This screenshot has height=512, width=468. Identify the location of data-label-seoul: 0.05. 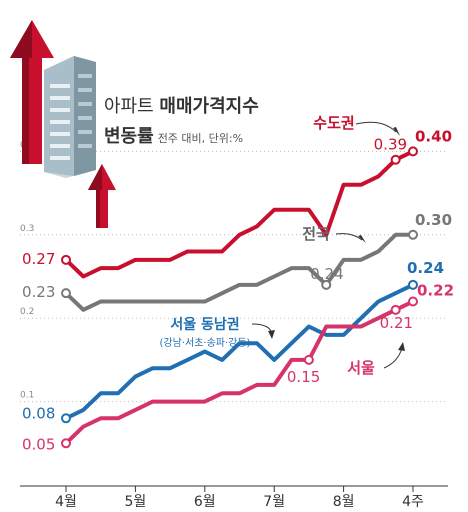
(38, 444).